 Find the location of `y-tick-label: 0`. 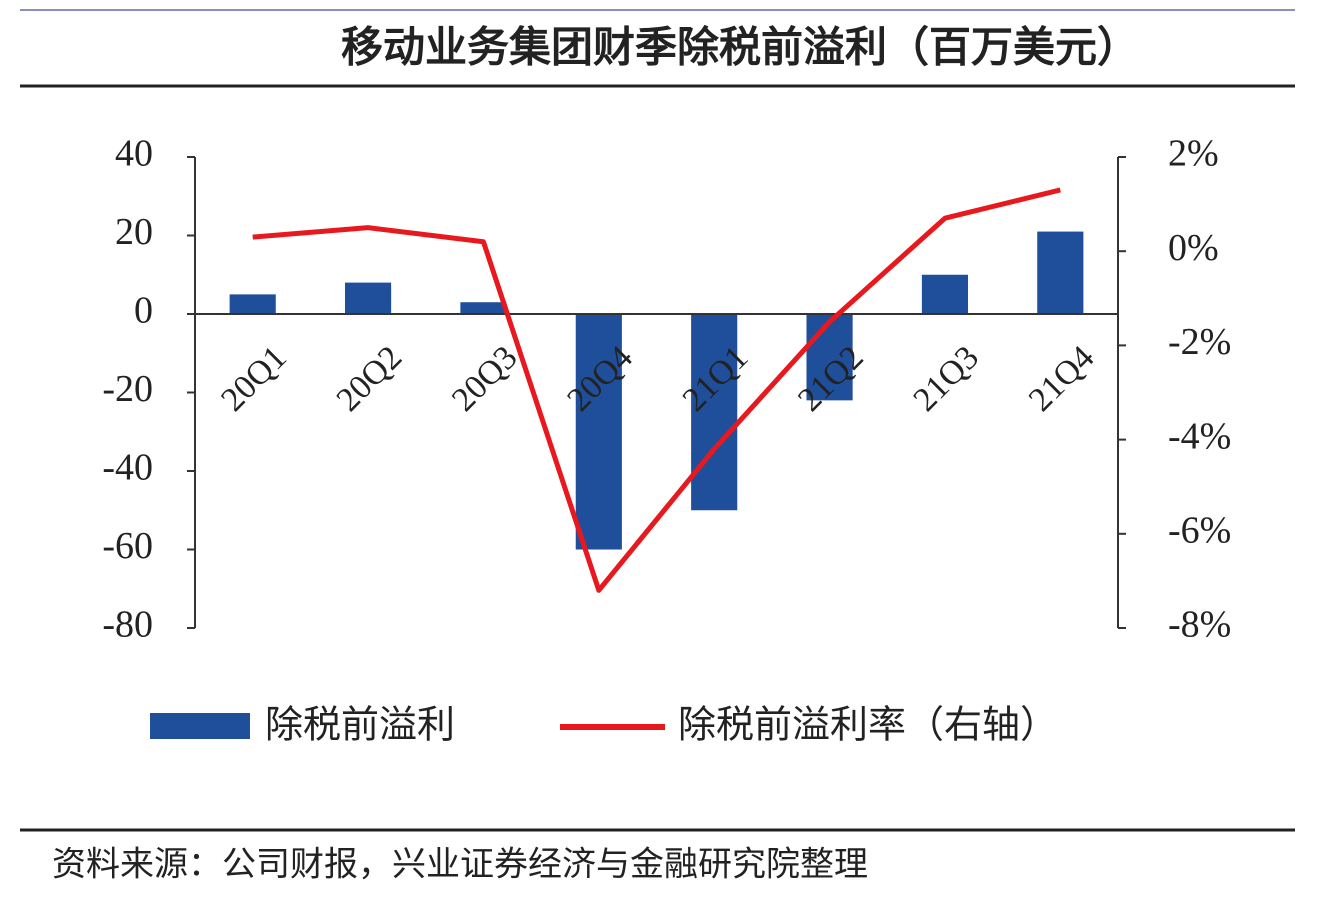

y-tick-label: 0 is located at coordinates (143, 311).